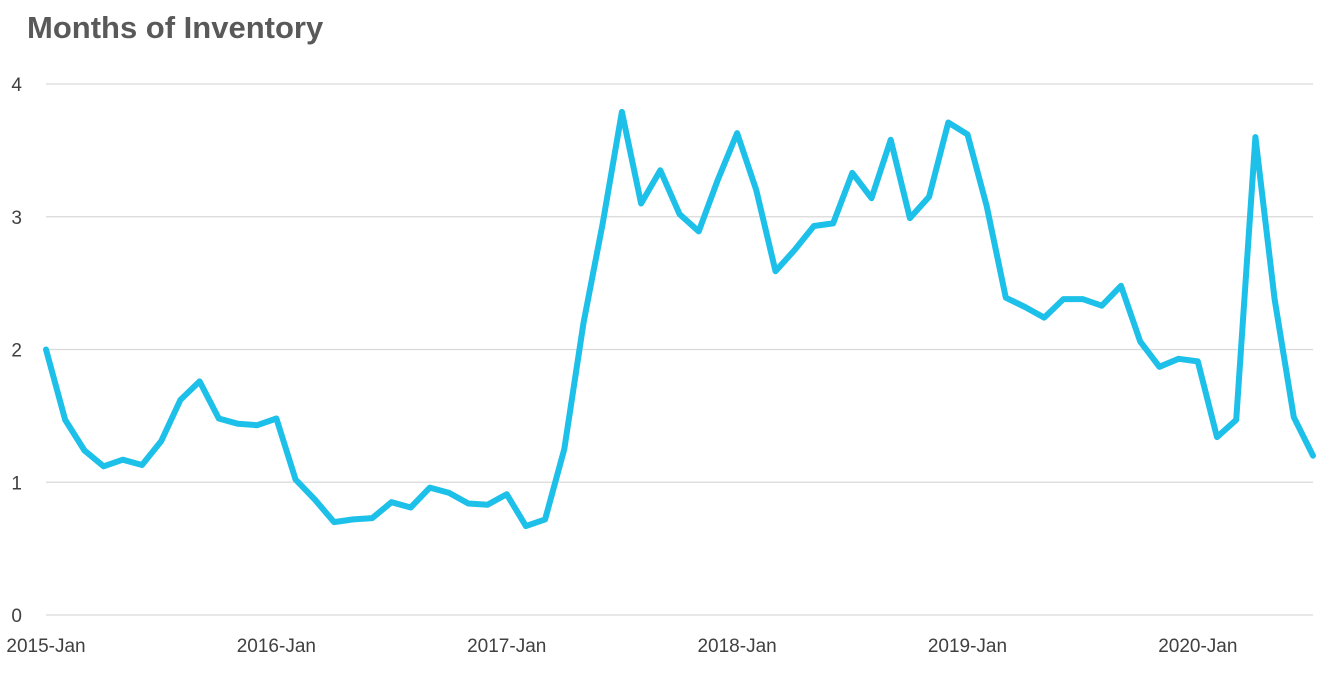  I want to click on x-tick-label: 2015-Jan, so click(45, 646).